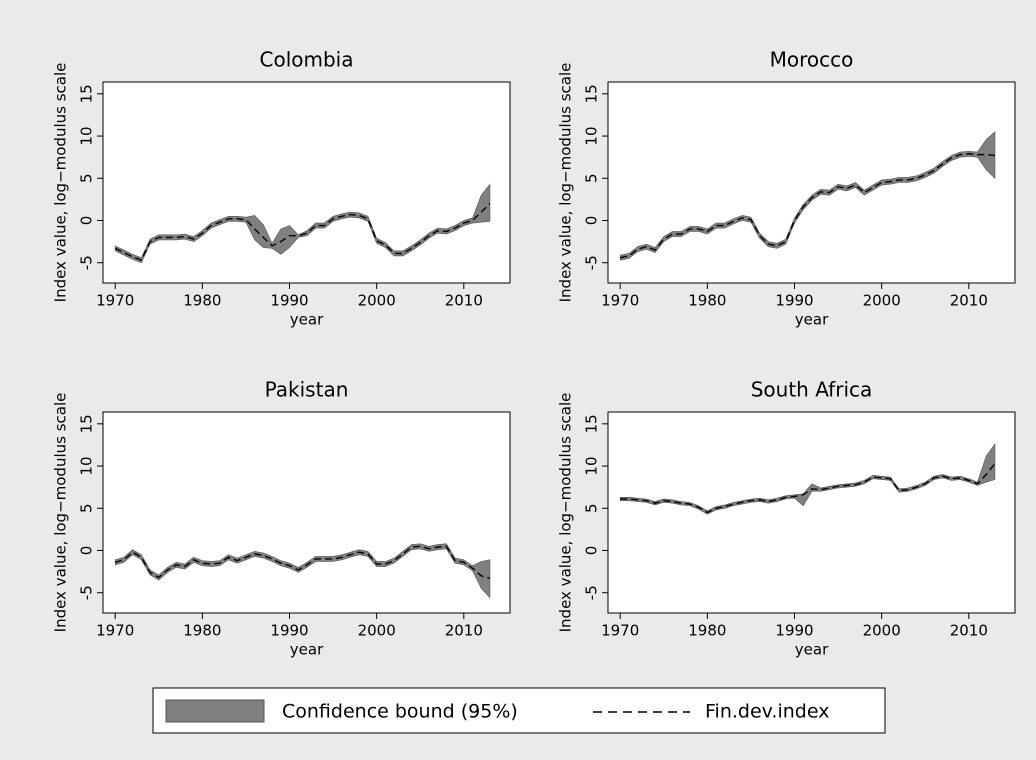  What do you see at coordinates (307, 390) in the screenshot?
I see `panel-title: Pakistan` at bounding box center [307, 390].